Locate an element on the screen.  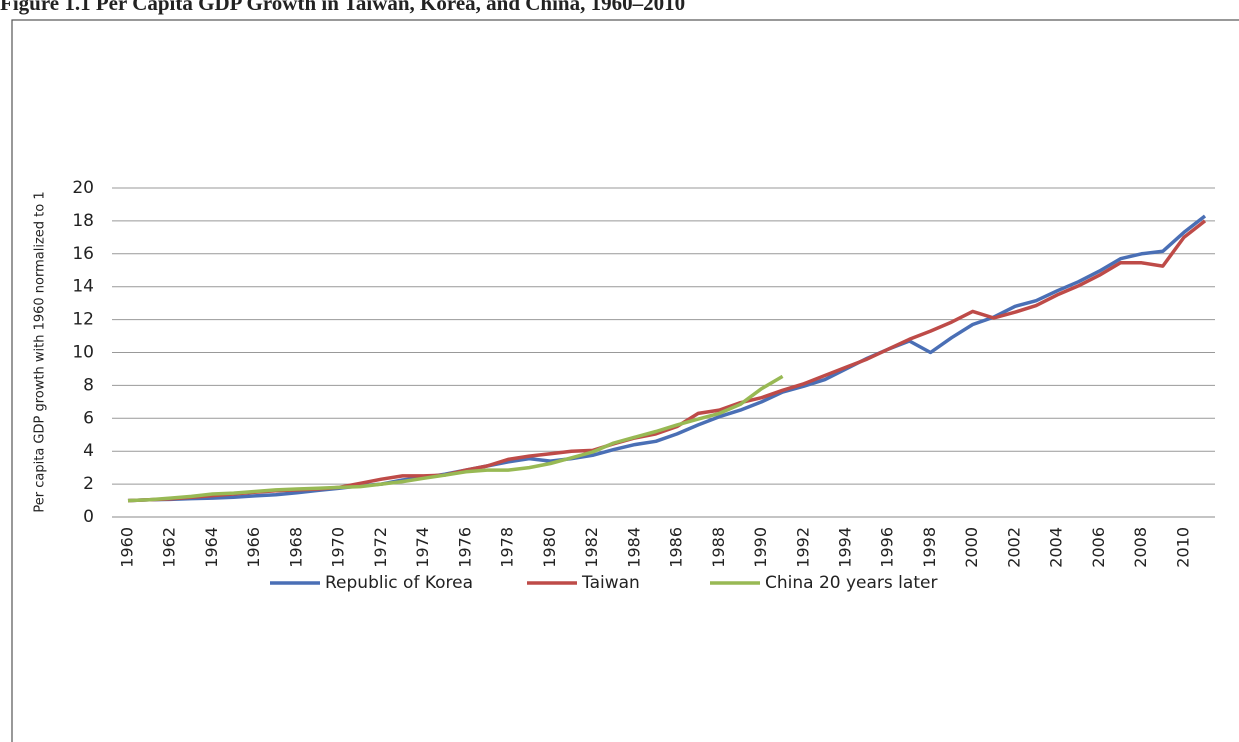
y-tick-label: 2 is located at coordinates (88, 484).